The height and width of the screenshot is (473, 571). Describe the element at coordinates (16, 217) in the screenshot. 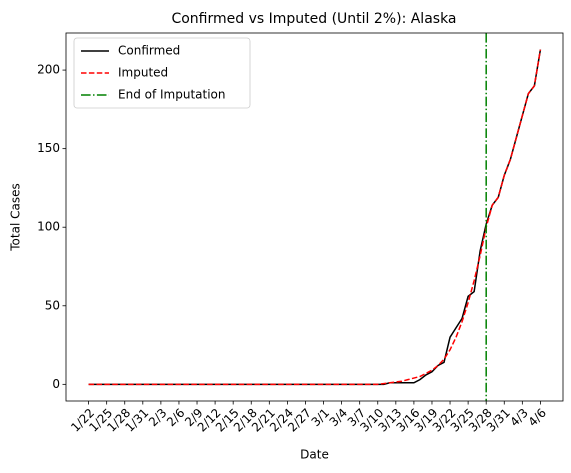

I see `y-axis-label: Total Cases` at that location.